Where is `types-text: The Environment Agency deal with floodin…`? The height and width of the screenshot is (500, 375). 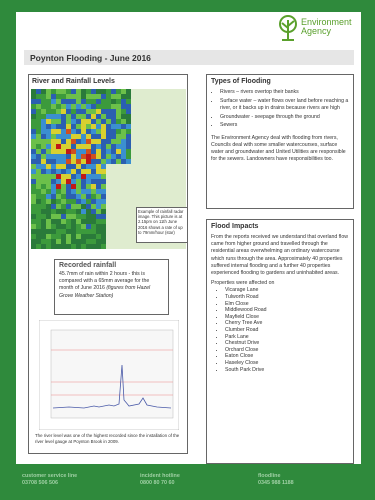 types-text: The Environment Agency deal with floodin… is located at coordinates (278, 148).